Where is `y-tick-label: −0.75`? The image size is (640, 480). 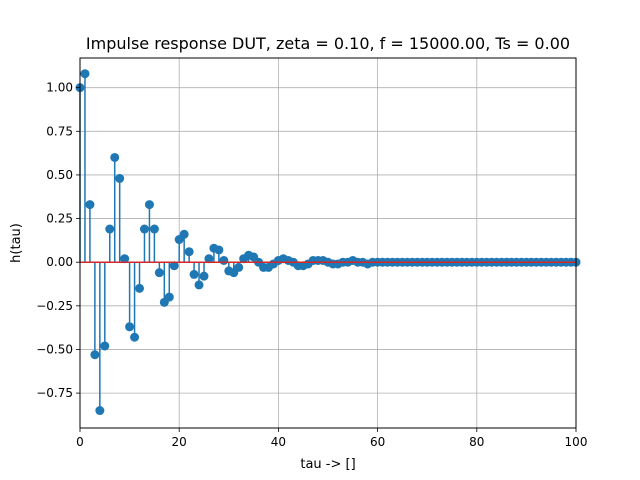
y-tick-label: −0.75 is located at coordinates (54, 393).